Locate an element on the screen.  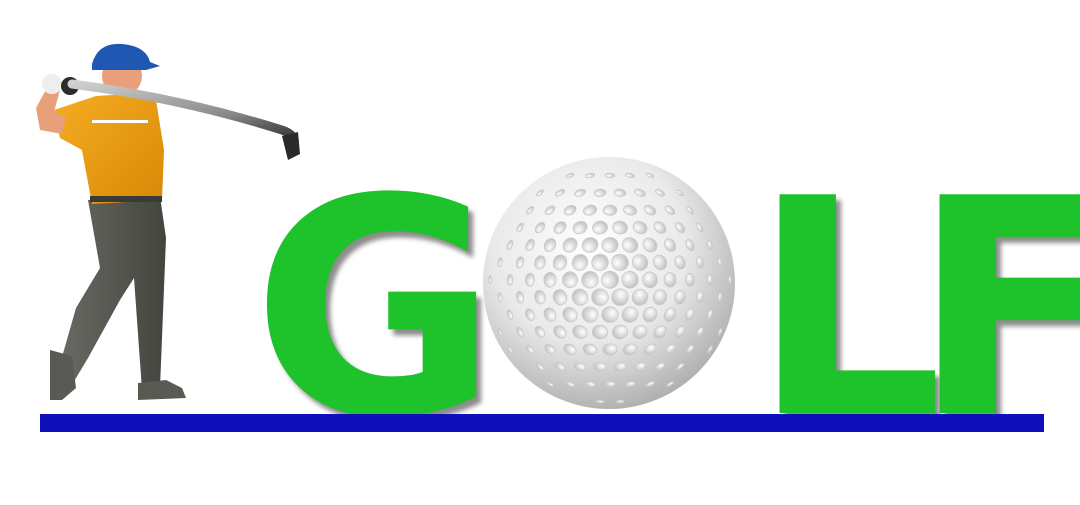
golfer-belt is located at coordinates (126, 199).